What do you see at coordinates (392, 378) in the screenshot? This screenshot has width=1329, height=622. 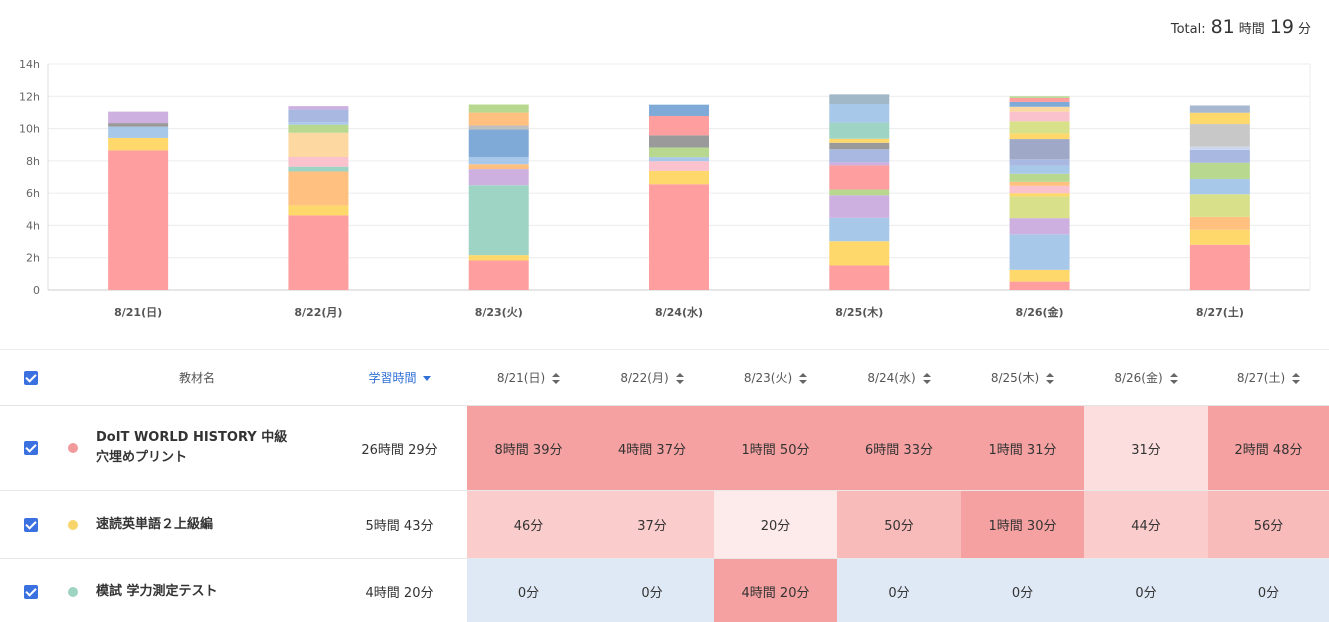 I see `header-study-time-label: 学習時間` at bounding box center [392, 378].